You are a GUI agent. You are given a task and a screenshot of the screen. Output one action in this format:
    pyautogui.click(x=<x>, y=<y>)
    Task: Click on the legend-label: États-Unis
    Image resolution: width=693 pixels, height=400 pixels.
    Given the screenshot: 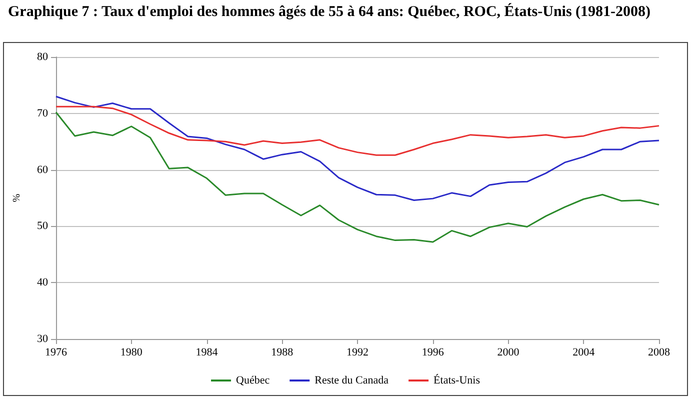 What is the action you would take?
    pyautogui.click(x=457, y=380)
    